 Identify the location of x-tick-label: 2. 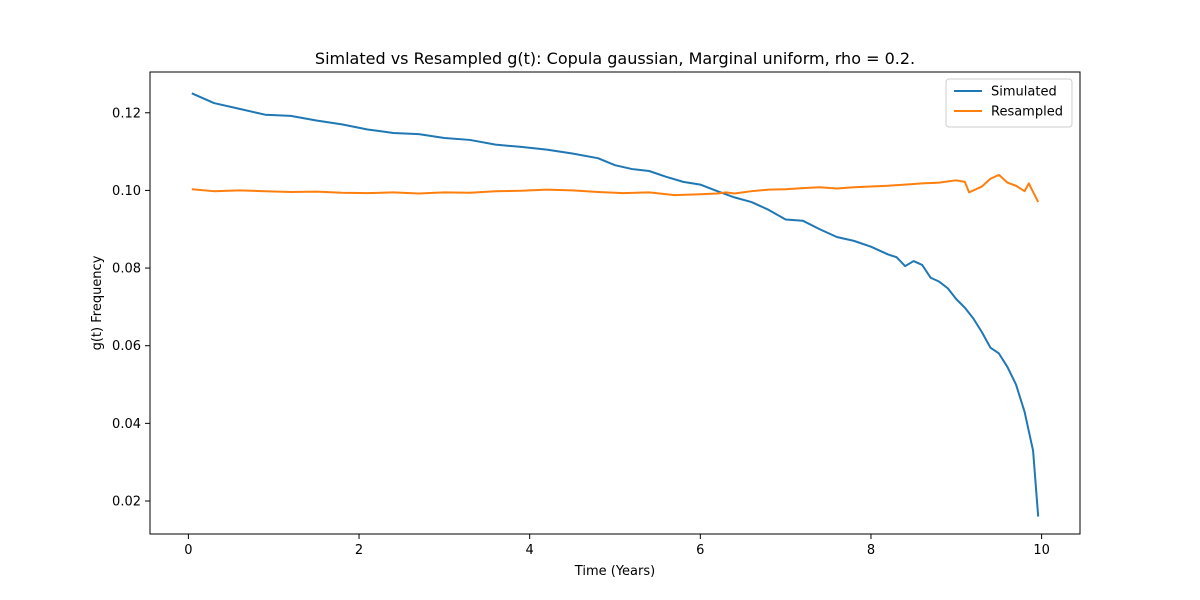
(359, 550).